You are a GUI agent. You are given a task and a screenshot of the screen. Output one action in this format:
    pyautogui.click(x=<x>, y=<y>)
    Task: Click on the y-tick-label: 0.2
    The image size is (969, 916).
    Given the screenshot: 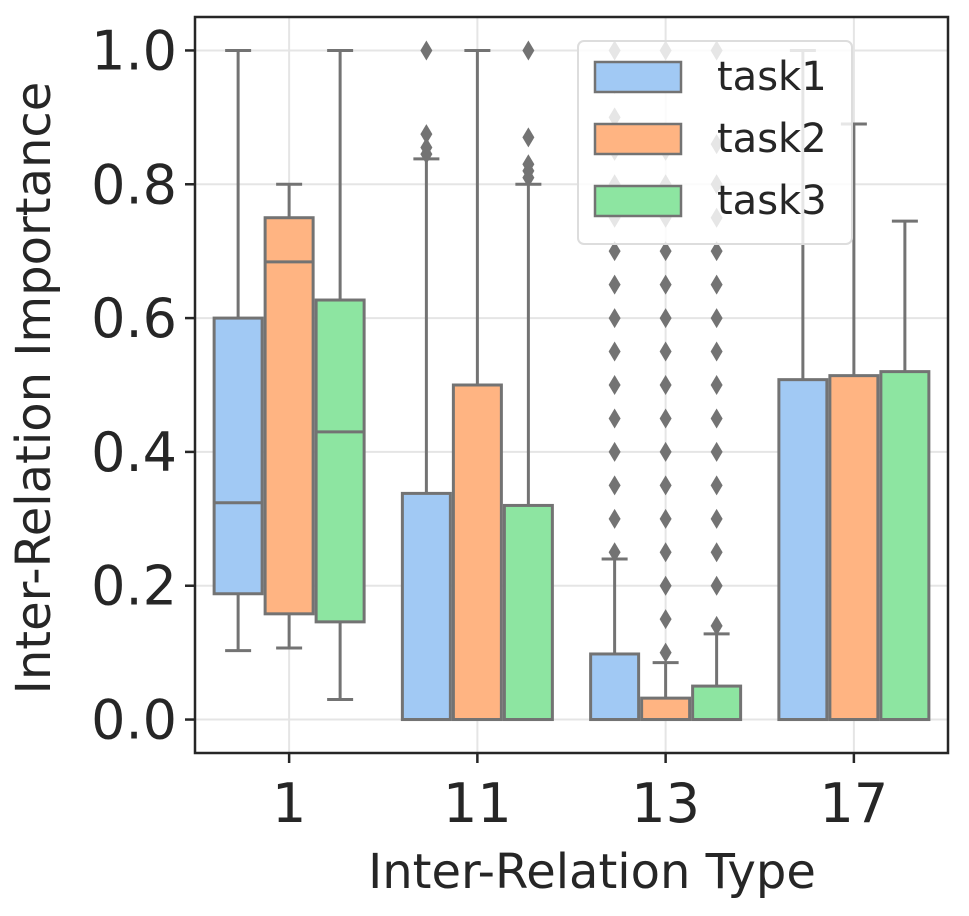 What is the action you would take?
    pyautogui.click(x=134, y=586)
    